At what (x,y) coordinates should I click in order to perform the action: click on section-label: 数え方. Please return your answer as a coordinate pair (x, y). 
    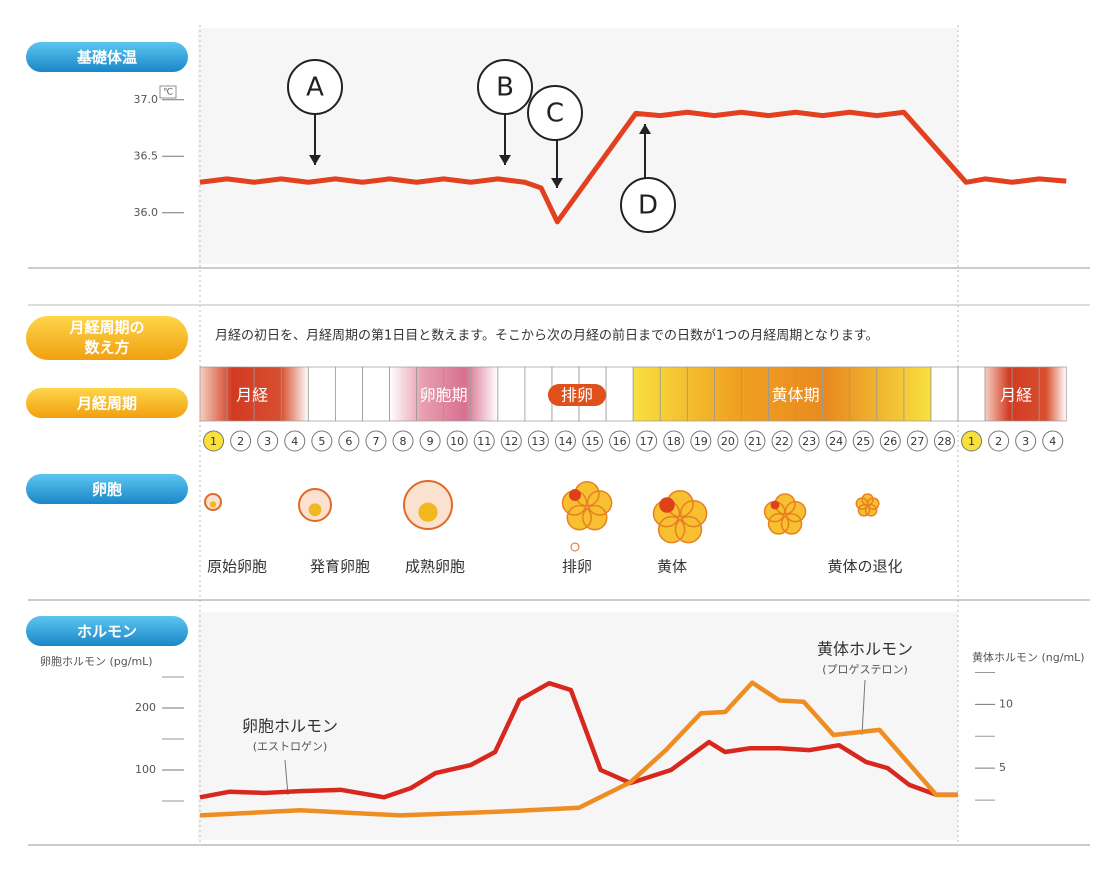
    Looking at the image, I should click on (106, 348).